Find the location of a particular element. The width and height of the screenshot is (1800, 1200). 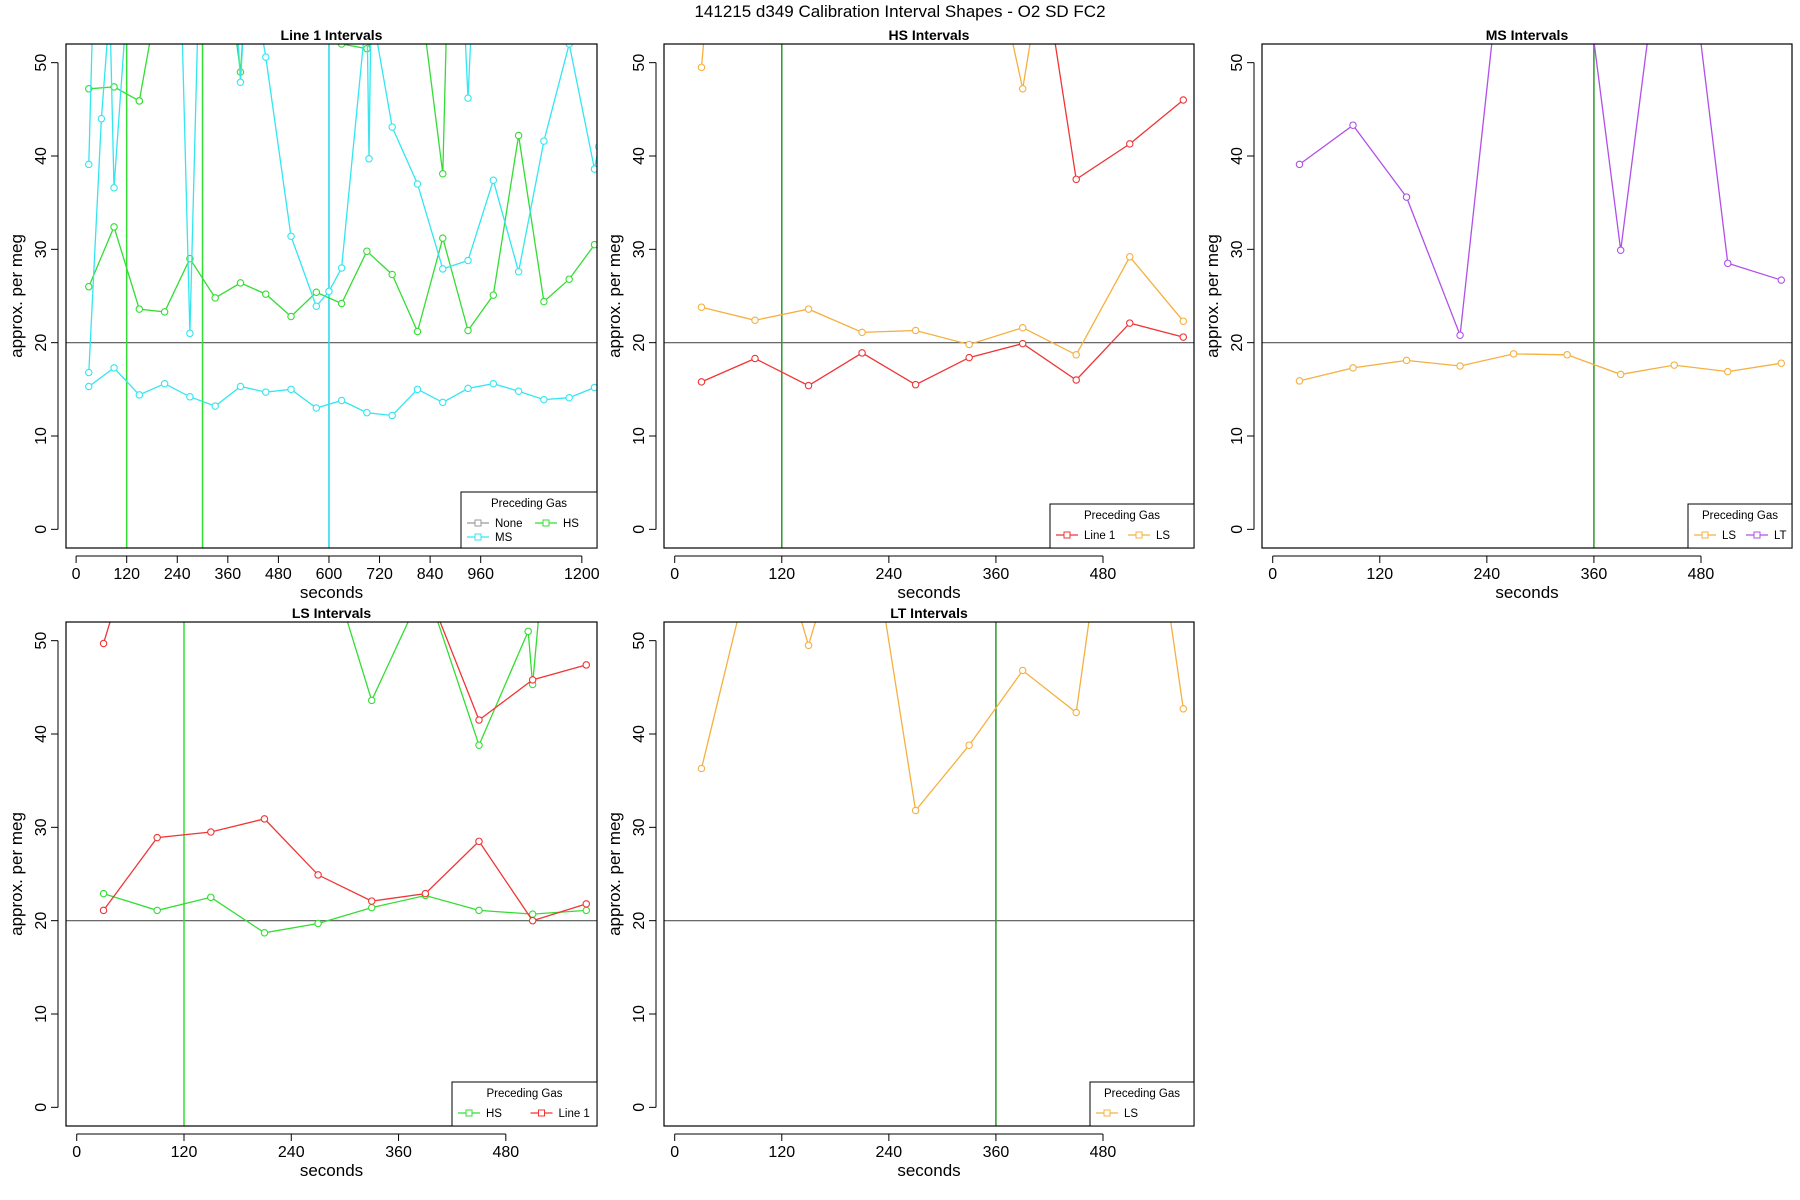

y-axis-label: approx. per meg is located at coordinates (16, 296).